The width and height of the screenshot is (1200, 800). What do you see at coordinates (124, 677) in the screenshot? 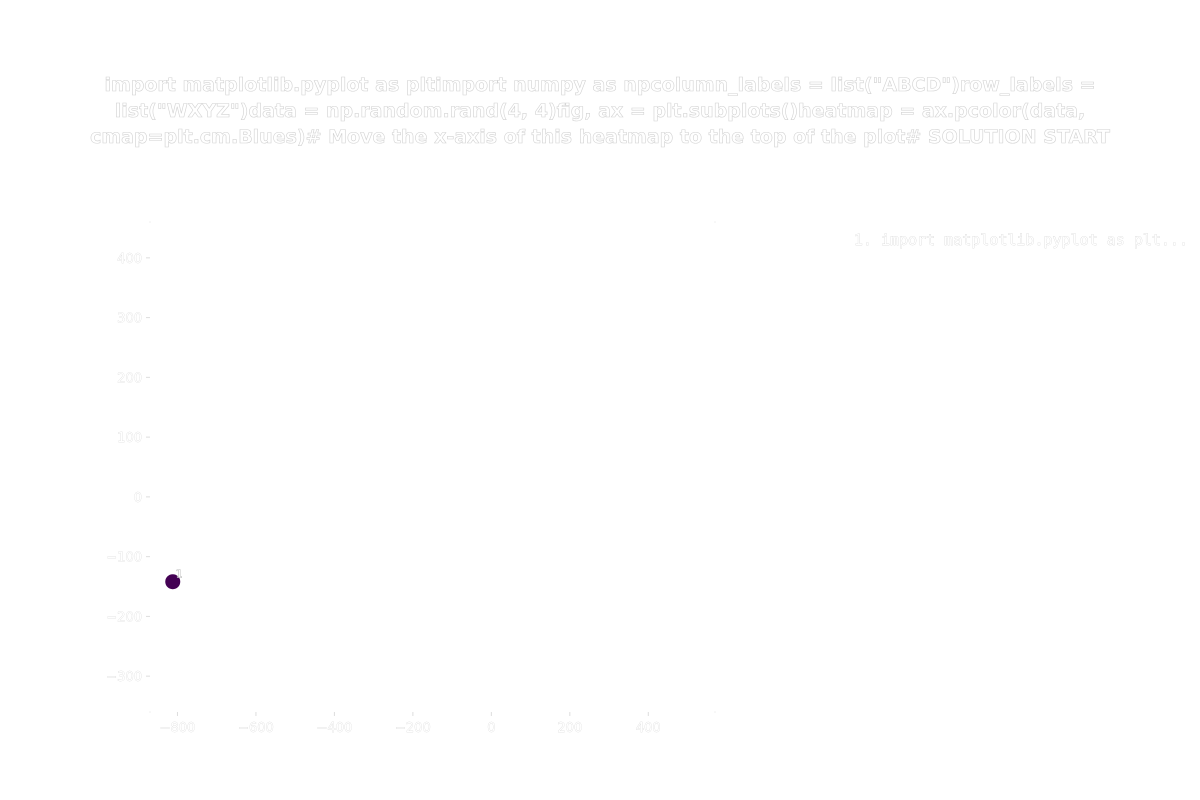
I see `y-tick-label: −300` at bounding box center [124, 677].